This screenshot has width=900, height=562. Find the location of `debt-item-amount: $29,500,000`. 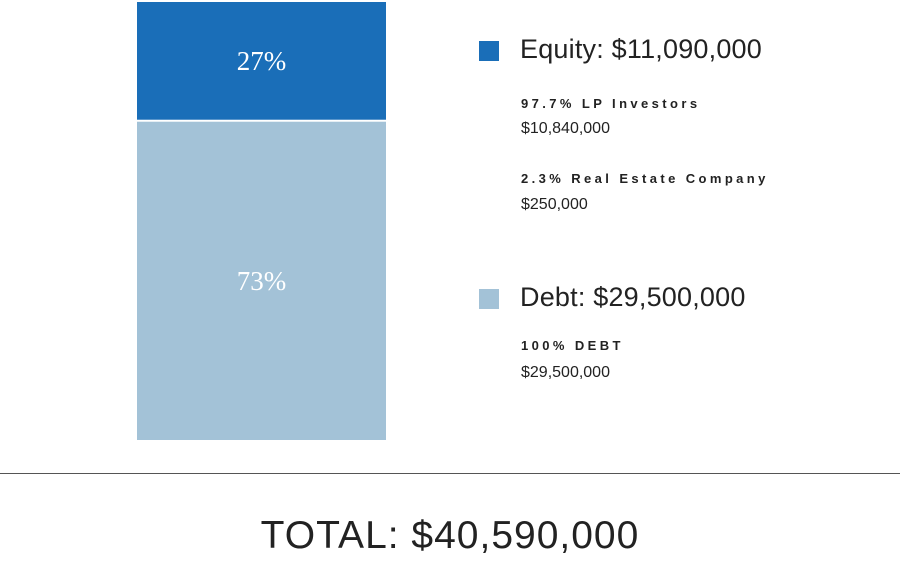

debt-item-amount: $29,500,000 is located at coordinates (565, 372).